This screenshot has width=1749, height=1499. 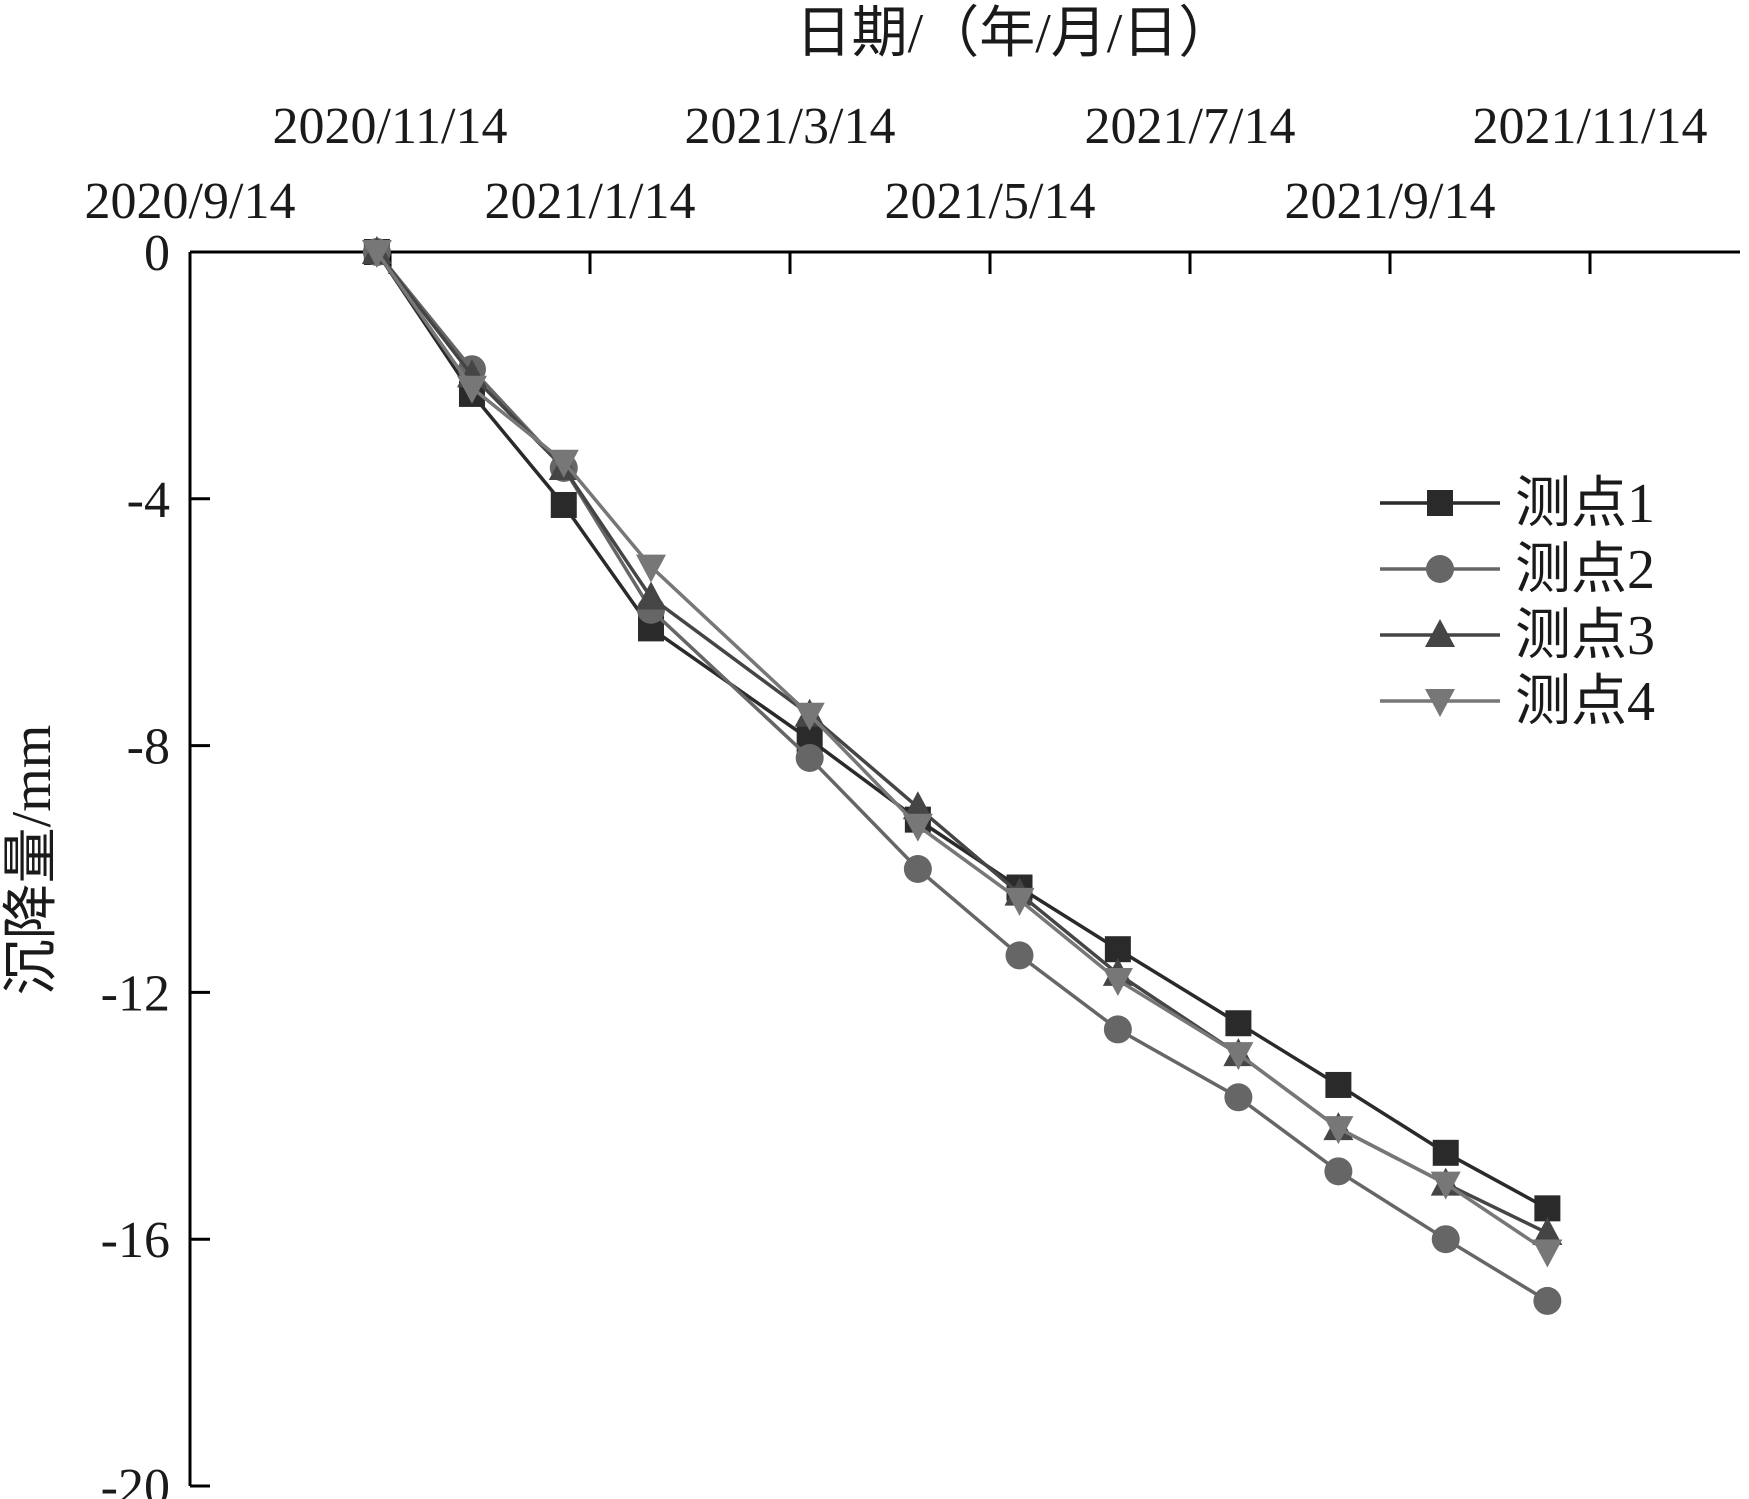 What do you see at coordinates (990, 201) in the screenshot?
I see `x-tick-label: 2021/5/14` at bounding box center [990, 201].